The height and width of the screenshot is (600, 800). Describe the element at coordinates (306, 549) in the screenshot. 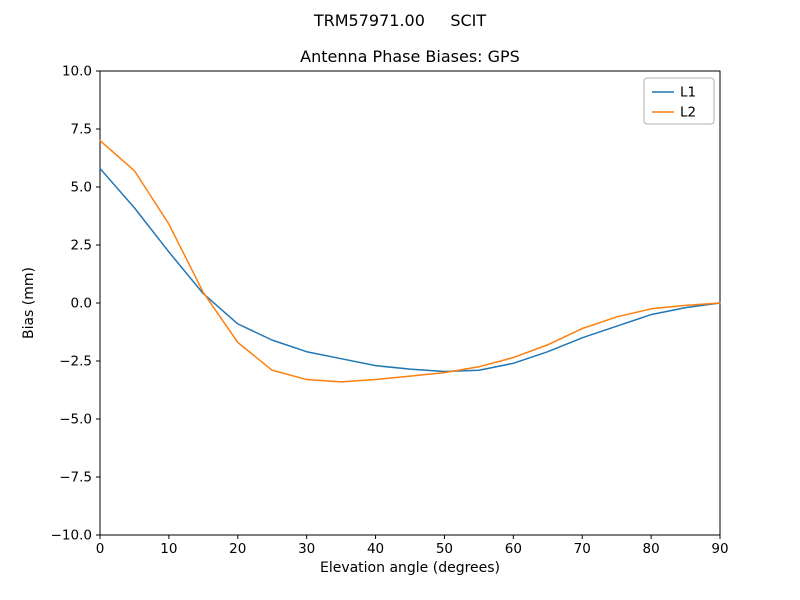

I see `x-tick-label: 30` at that location.